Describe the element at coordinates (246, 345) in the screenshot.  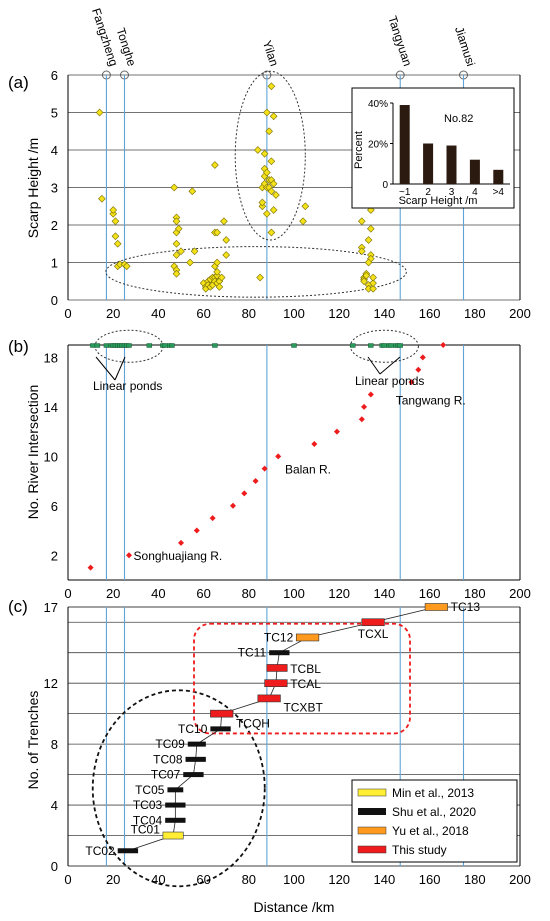
I see `panel-b-ponds` at that location.